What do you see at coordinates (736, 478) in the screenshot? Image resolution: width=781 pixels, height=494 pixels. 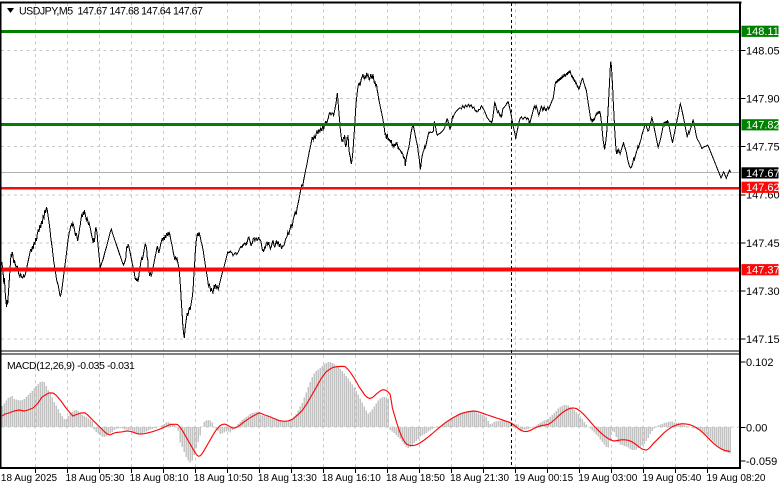 I see `svg-text: 19 Aug 08:20` at bounding box center [736, 478].